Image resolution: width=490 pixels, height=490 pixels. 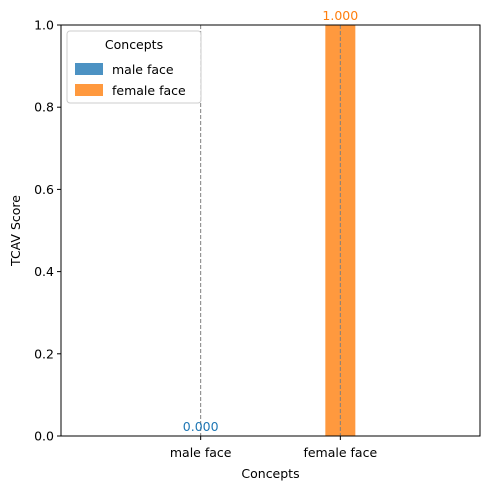 What do you see at coordinates (270, 473) in the screenshot?
I see `x-axis-label: Concepts` at bounding box center [270, 473].